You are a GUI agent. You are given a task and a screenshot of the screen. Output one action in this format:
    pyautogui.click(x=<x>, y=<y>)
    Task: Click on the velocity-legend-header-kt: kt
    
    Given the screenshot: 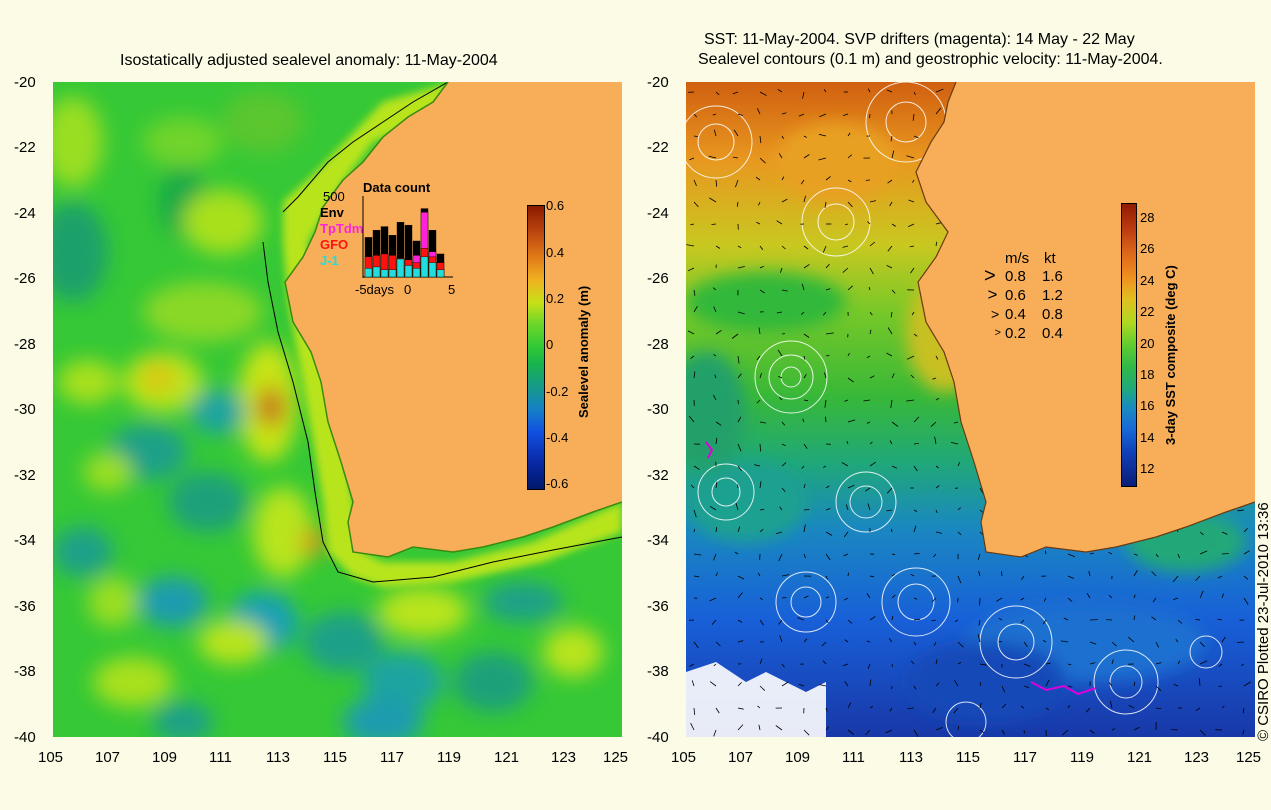 What is the action you would take?
    pyautogui.click(x=1050, y=258)
    